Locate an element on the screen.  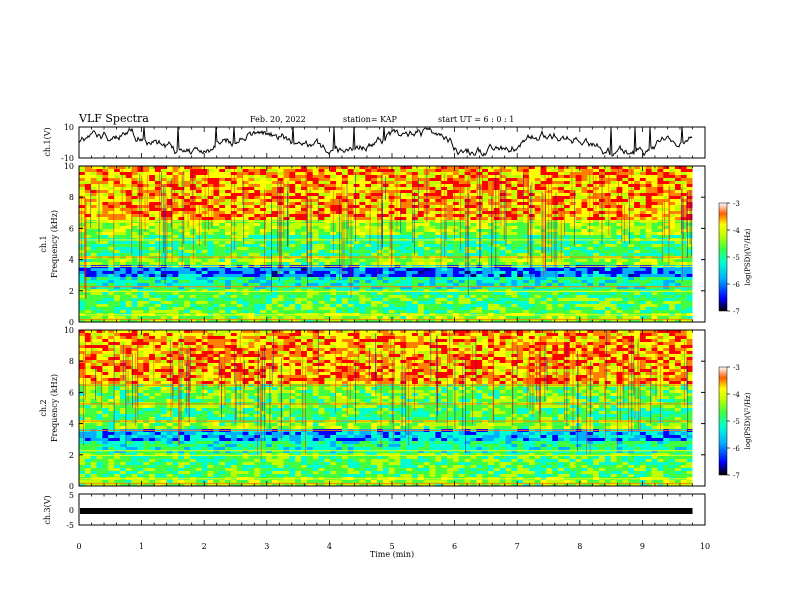
ch3-waveform-panel: 5 0 -5 ch.3(V) is located at coordinates (374, 510).